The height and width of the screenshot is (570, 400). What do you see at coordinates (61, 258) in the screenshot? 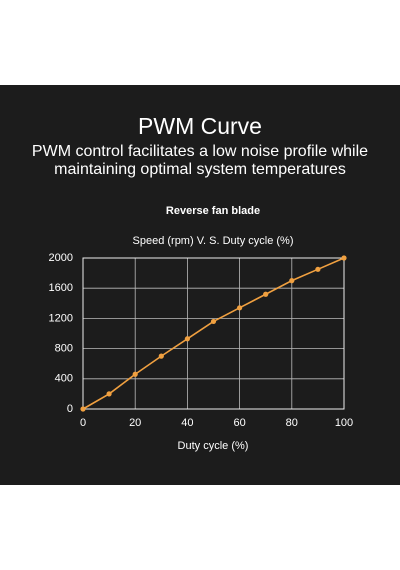
I see `y-tick-label: 2000` at bounding box center [61, 258].